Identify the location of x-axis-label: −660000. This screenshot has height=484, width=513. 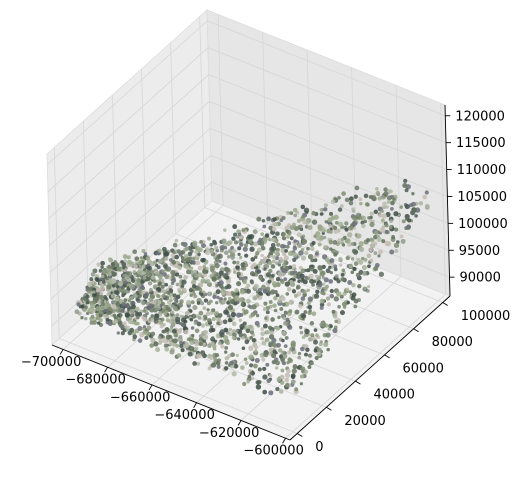
(140, 398).